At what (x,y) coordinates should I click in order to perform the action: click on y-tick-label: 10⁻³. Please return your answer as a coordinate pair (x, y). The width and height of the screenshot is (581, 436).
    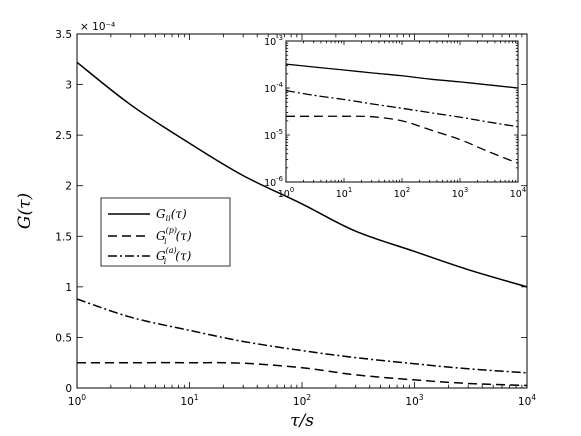
    Looking at the image, I should click on (273, 41).